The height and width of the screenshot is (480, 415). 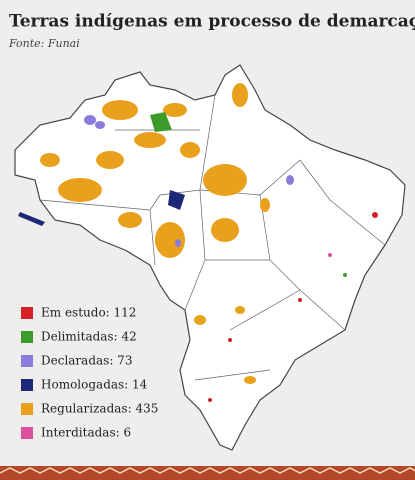 I want to click on footer-pattern, so click(x=207, y=470).